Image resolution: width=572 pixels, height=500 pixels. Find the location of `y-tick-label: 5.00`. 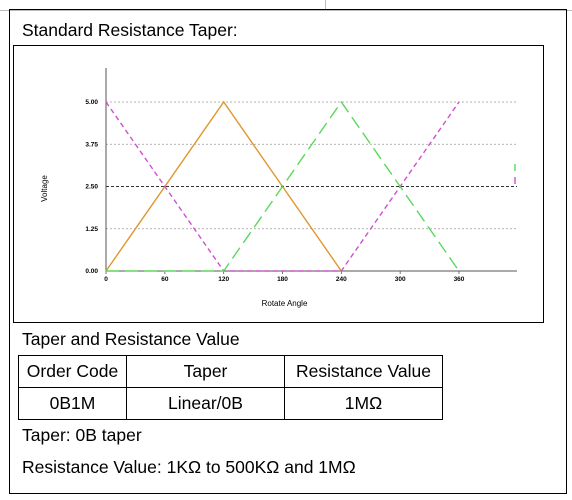

y-tick-label: 5.00 is located at coordinates (91, 102).